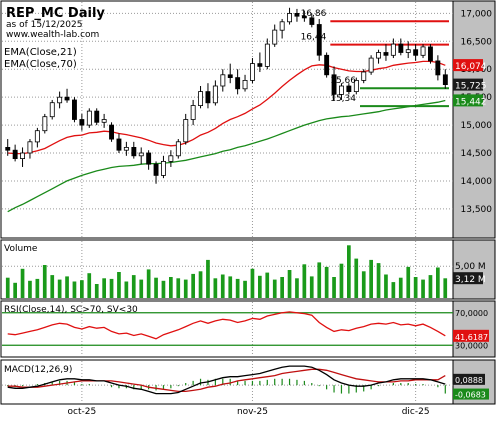  What do you see at coordinates (52, 35) in the screenshot?
I see `website-label: www.wealth-lab.com` at bounding box center [52, 35].